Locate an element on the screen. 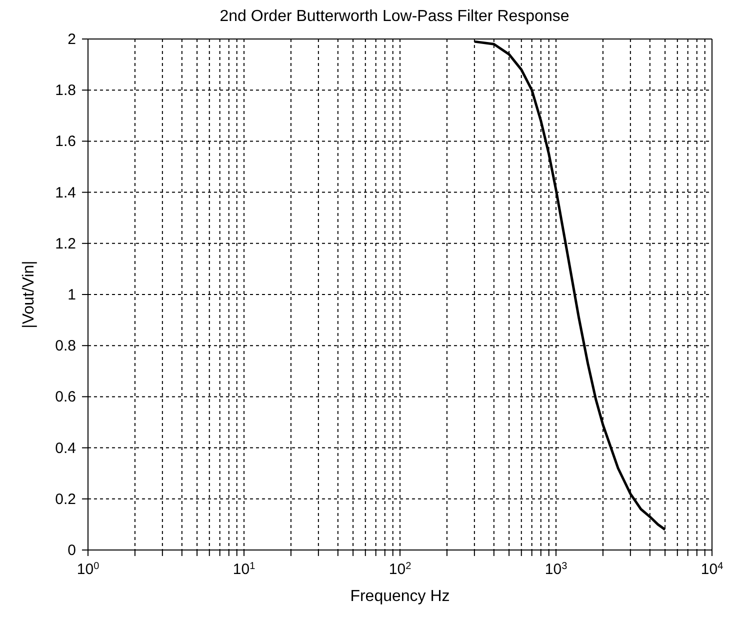 The image size is (749, 619). y-tick-label: 1.4 is located at coordinates (65, 193).